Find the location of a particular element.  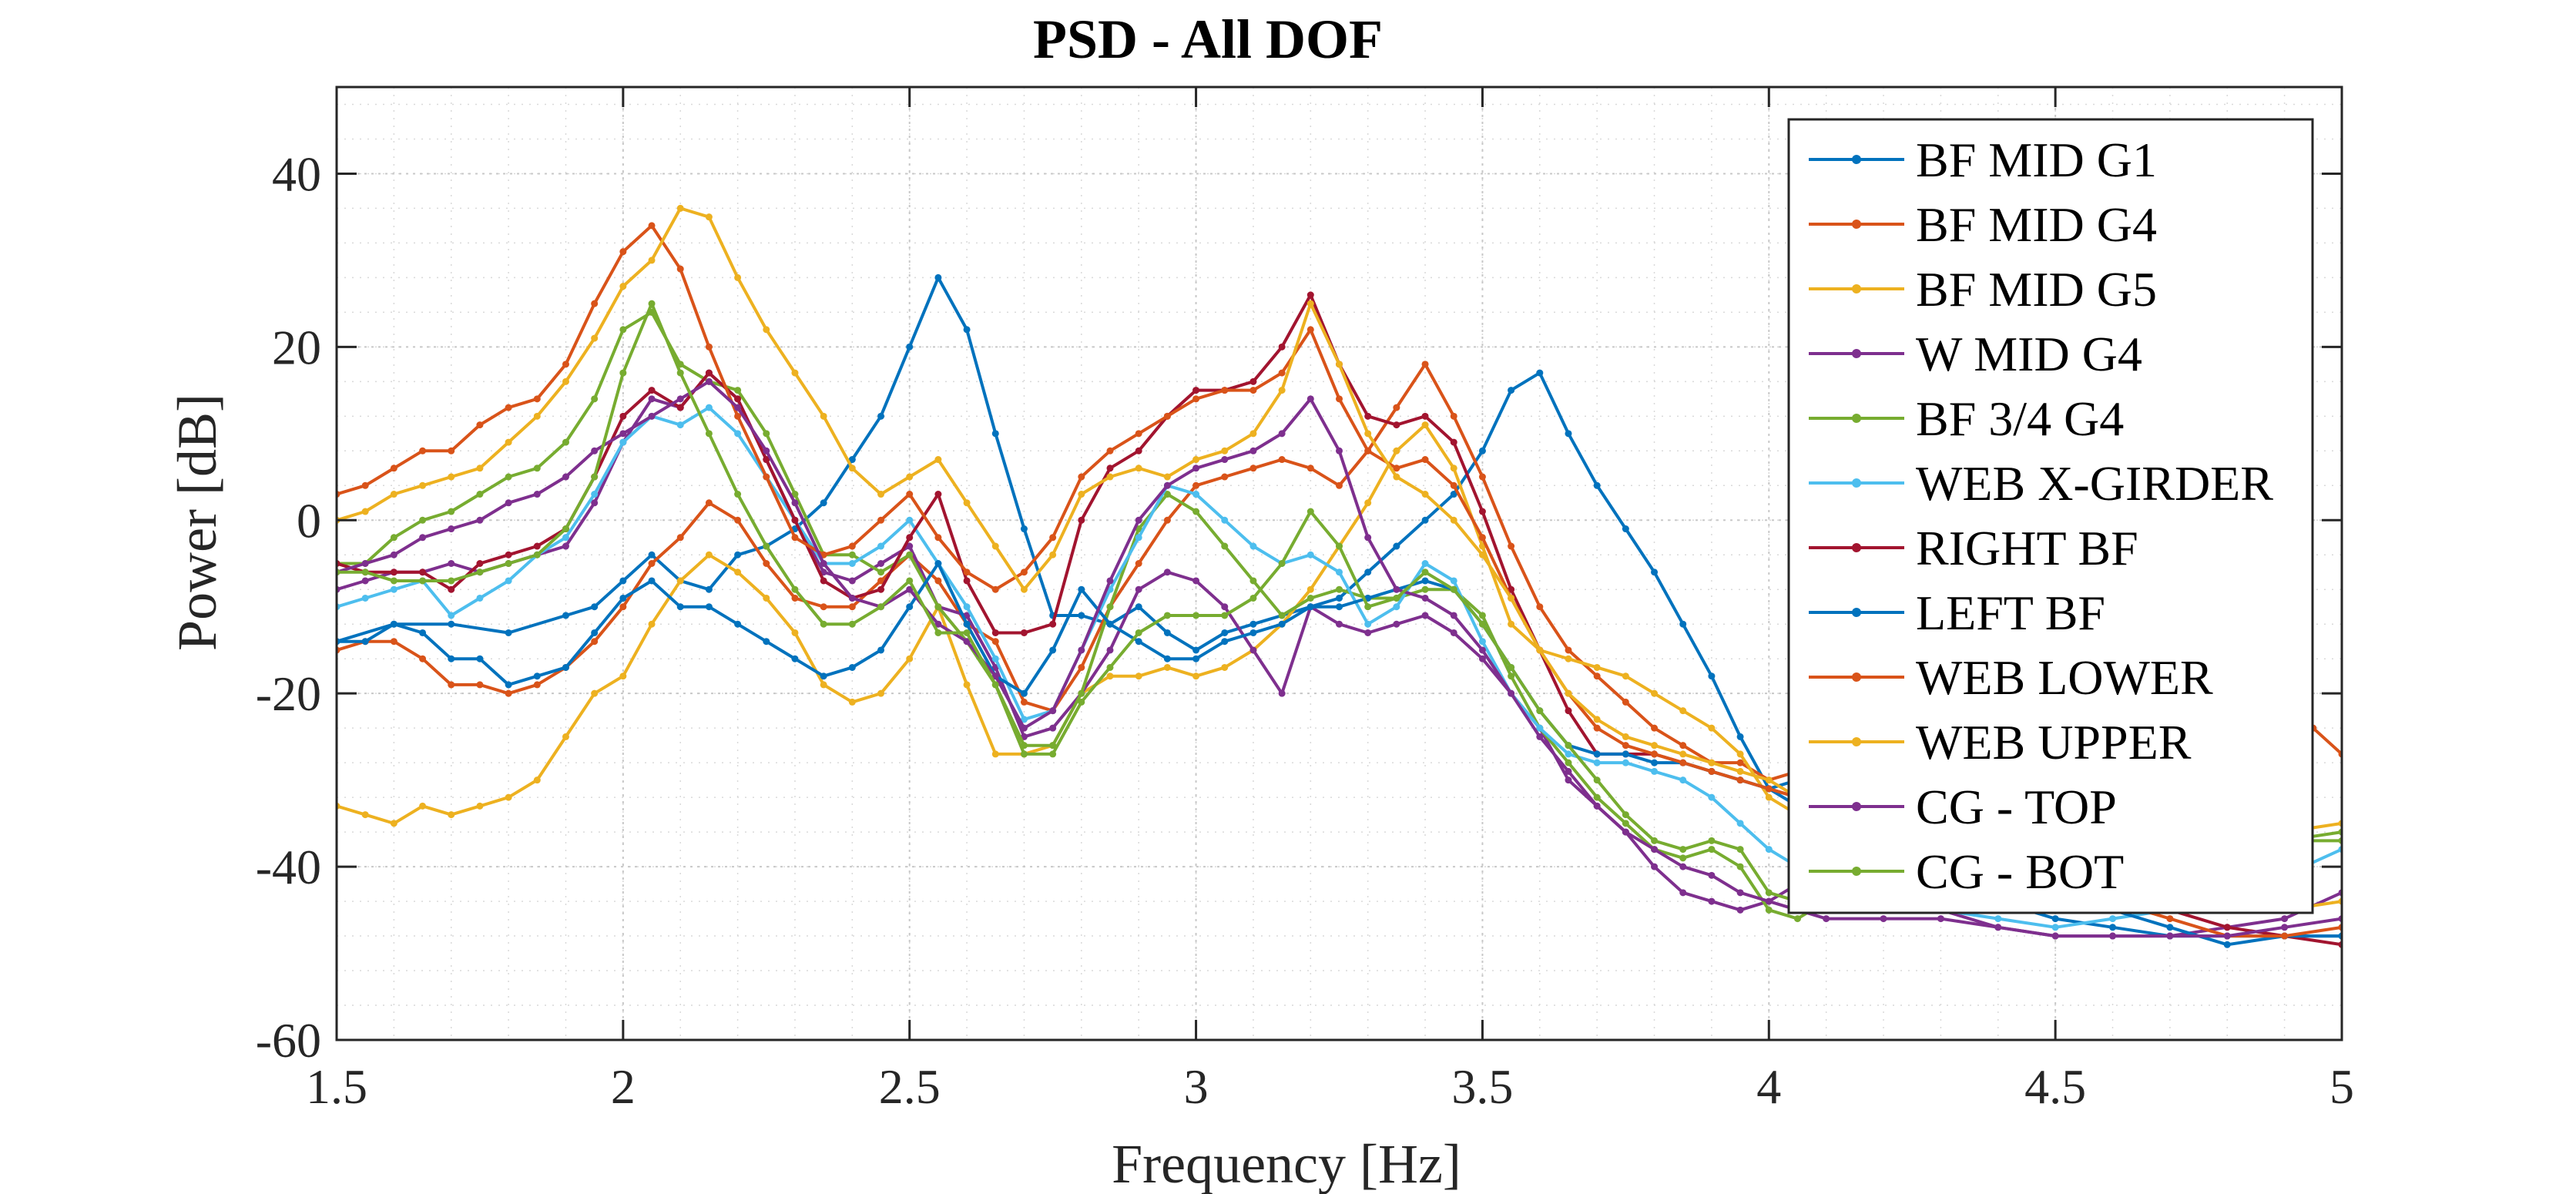

legend-label: BF MID G1 is located at coordinates (2036, 159).